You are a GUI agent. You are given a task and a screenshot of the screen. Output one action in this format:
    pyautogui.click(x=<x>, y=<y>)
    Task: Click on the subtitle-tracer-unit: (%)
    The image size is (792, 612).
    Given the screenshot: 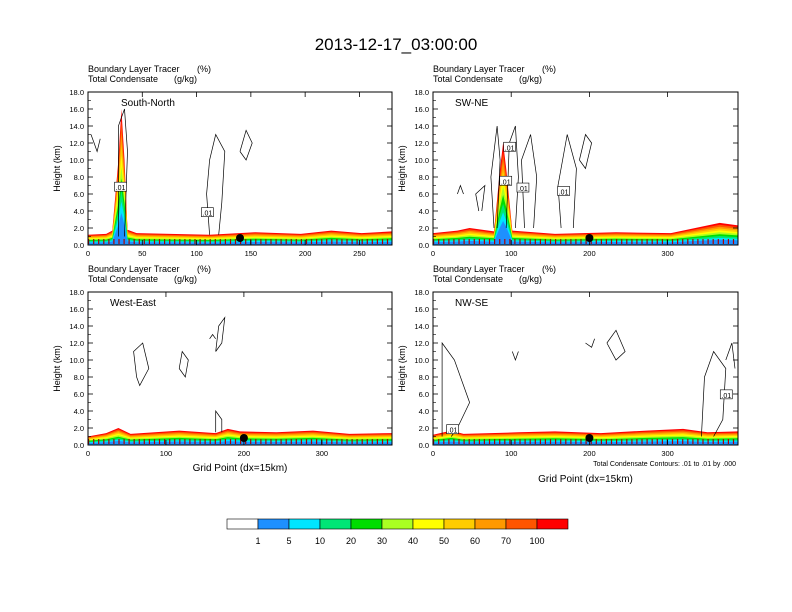 What is the action you would take?
    pyautogui.click(x=549, y=269)
    